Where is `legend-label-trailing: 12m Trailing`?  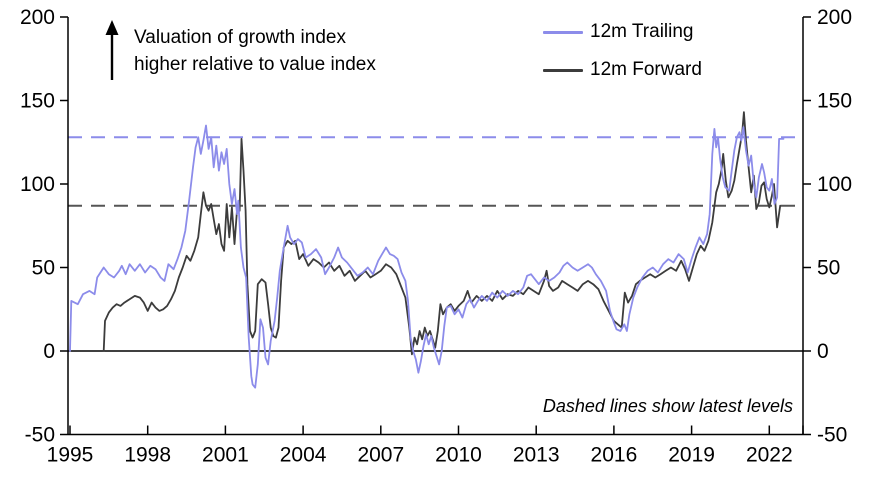
legend-label-trailing: 12m Trailing is located at coordinates (642, 31).